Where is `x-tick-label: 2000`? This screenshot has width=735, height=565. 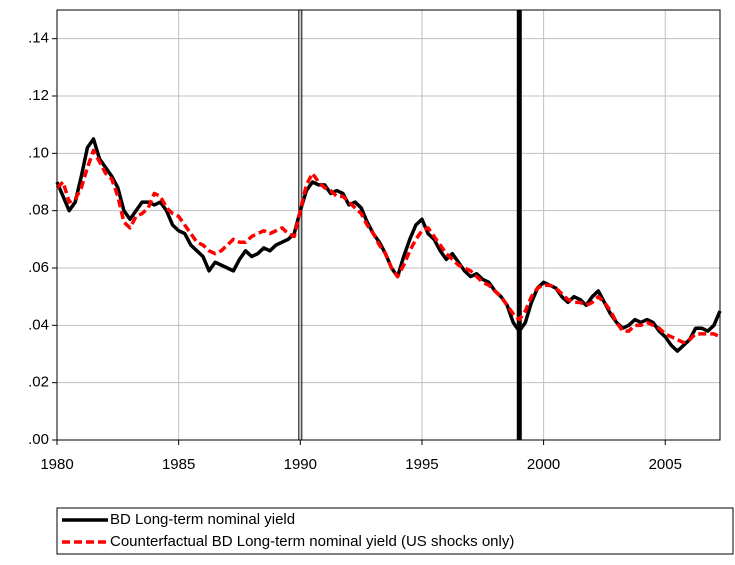 x-tick-label: 2000 is located at coordinates (543, 464).